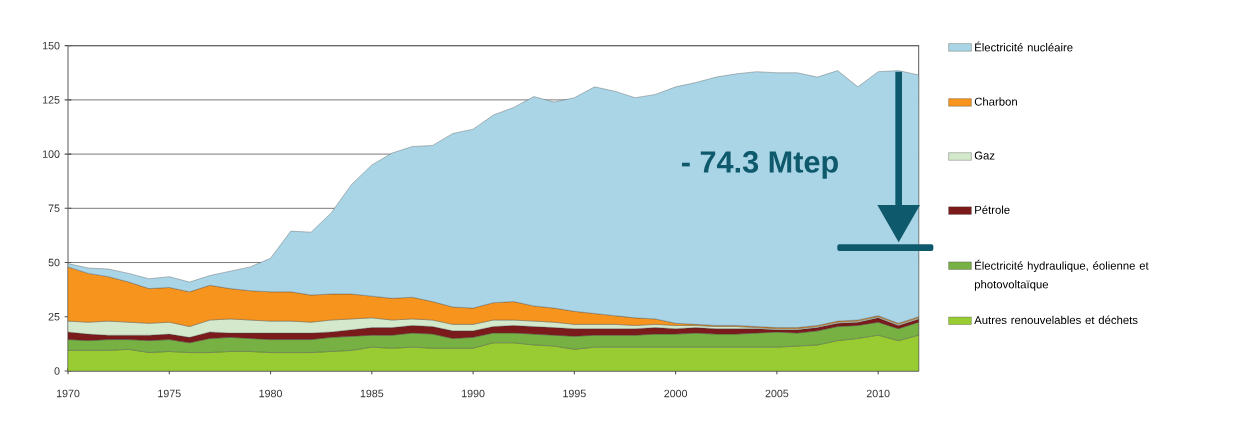  Describe the element at coordinates (54, 262) in the screenshot. I see `y-tick-label: 50` at that location.